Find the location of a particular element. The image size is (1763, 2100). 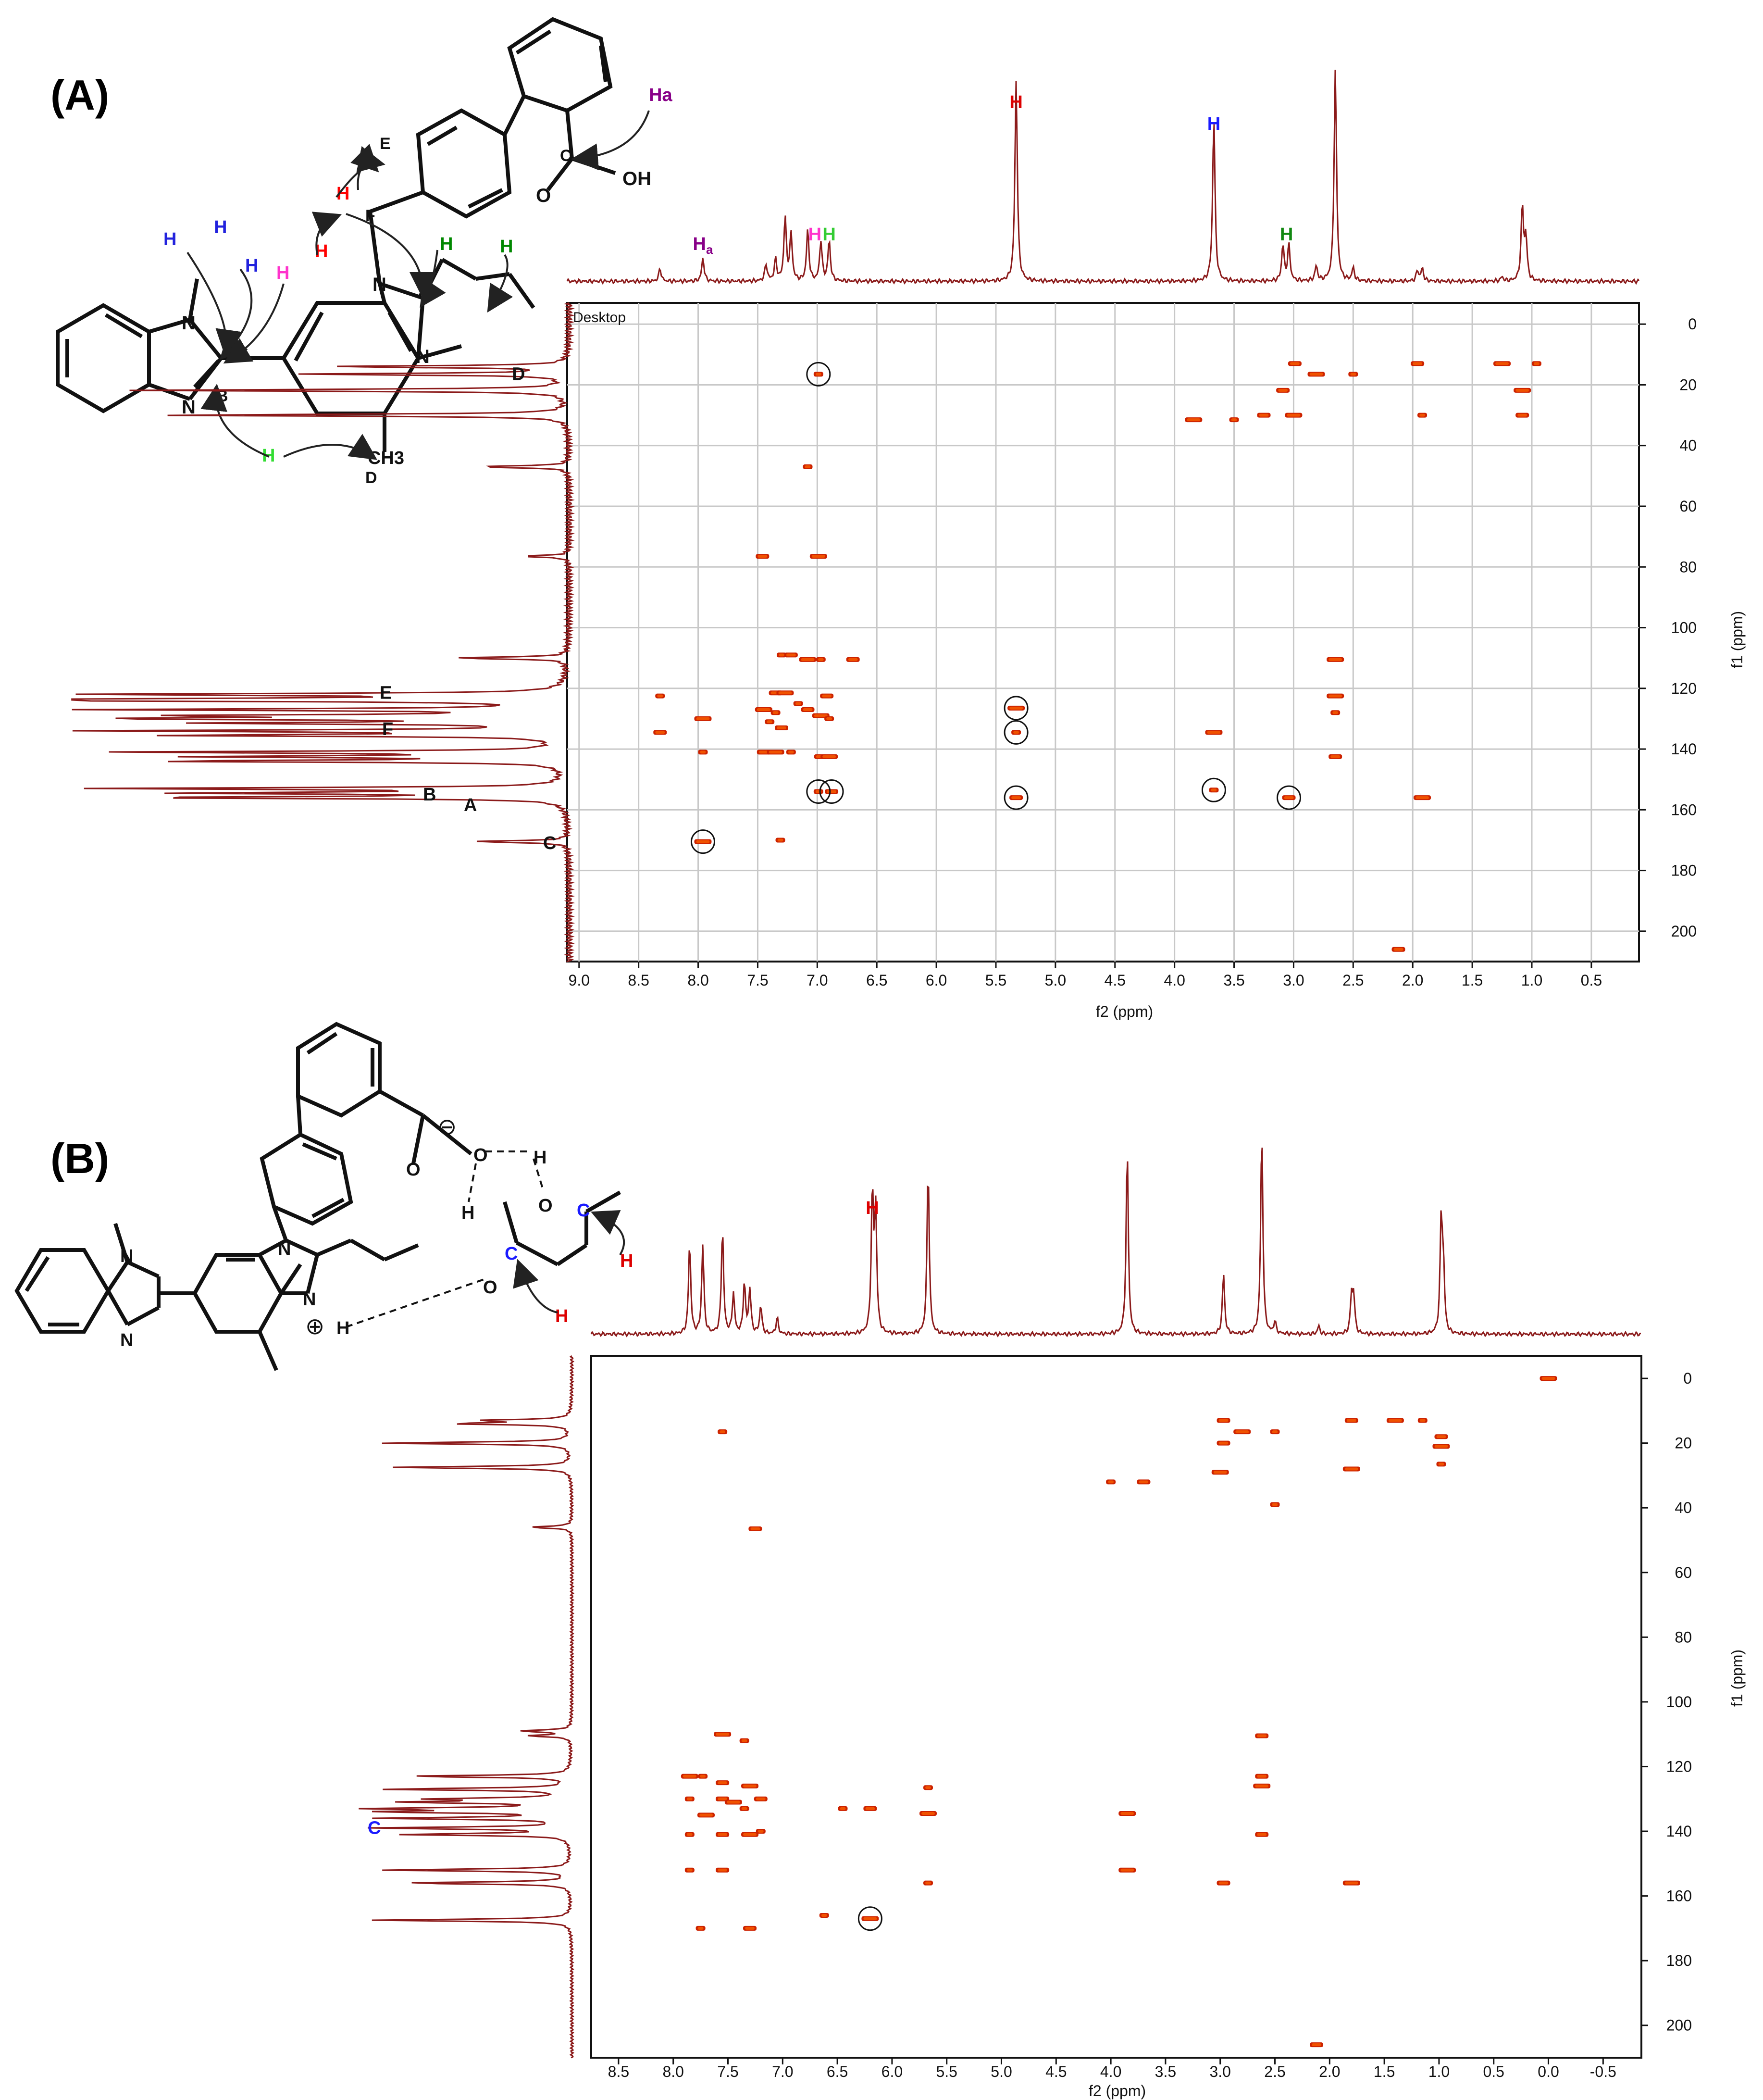

y-axis-label-a: f1 (ppm) is located at coordinates (1737, 639).